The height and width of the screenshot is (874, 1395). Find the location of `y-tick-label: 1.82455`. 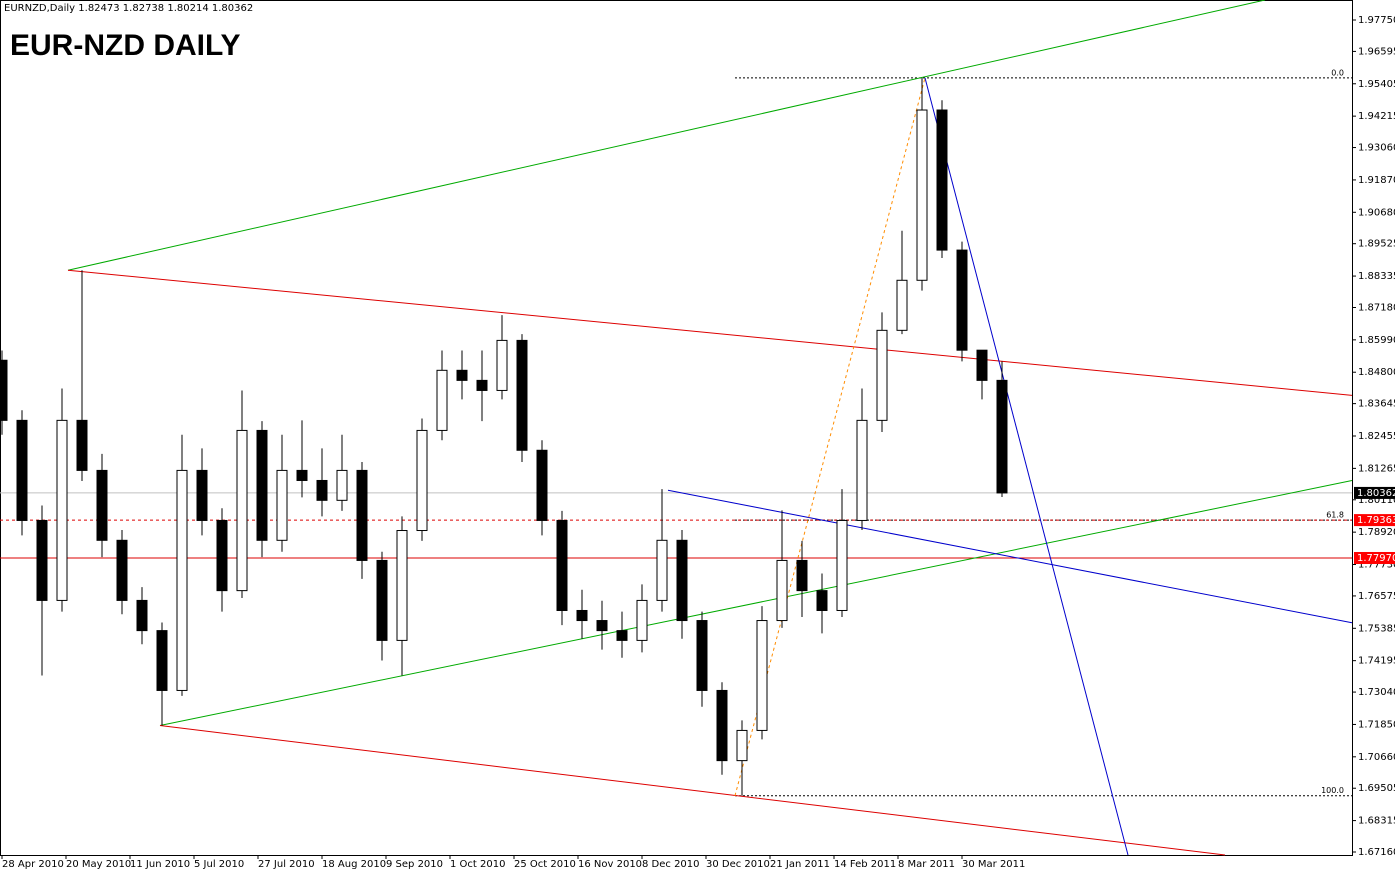

y-tick-label: 1.82455 is located at coordinates (1376, 436).